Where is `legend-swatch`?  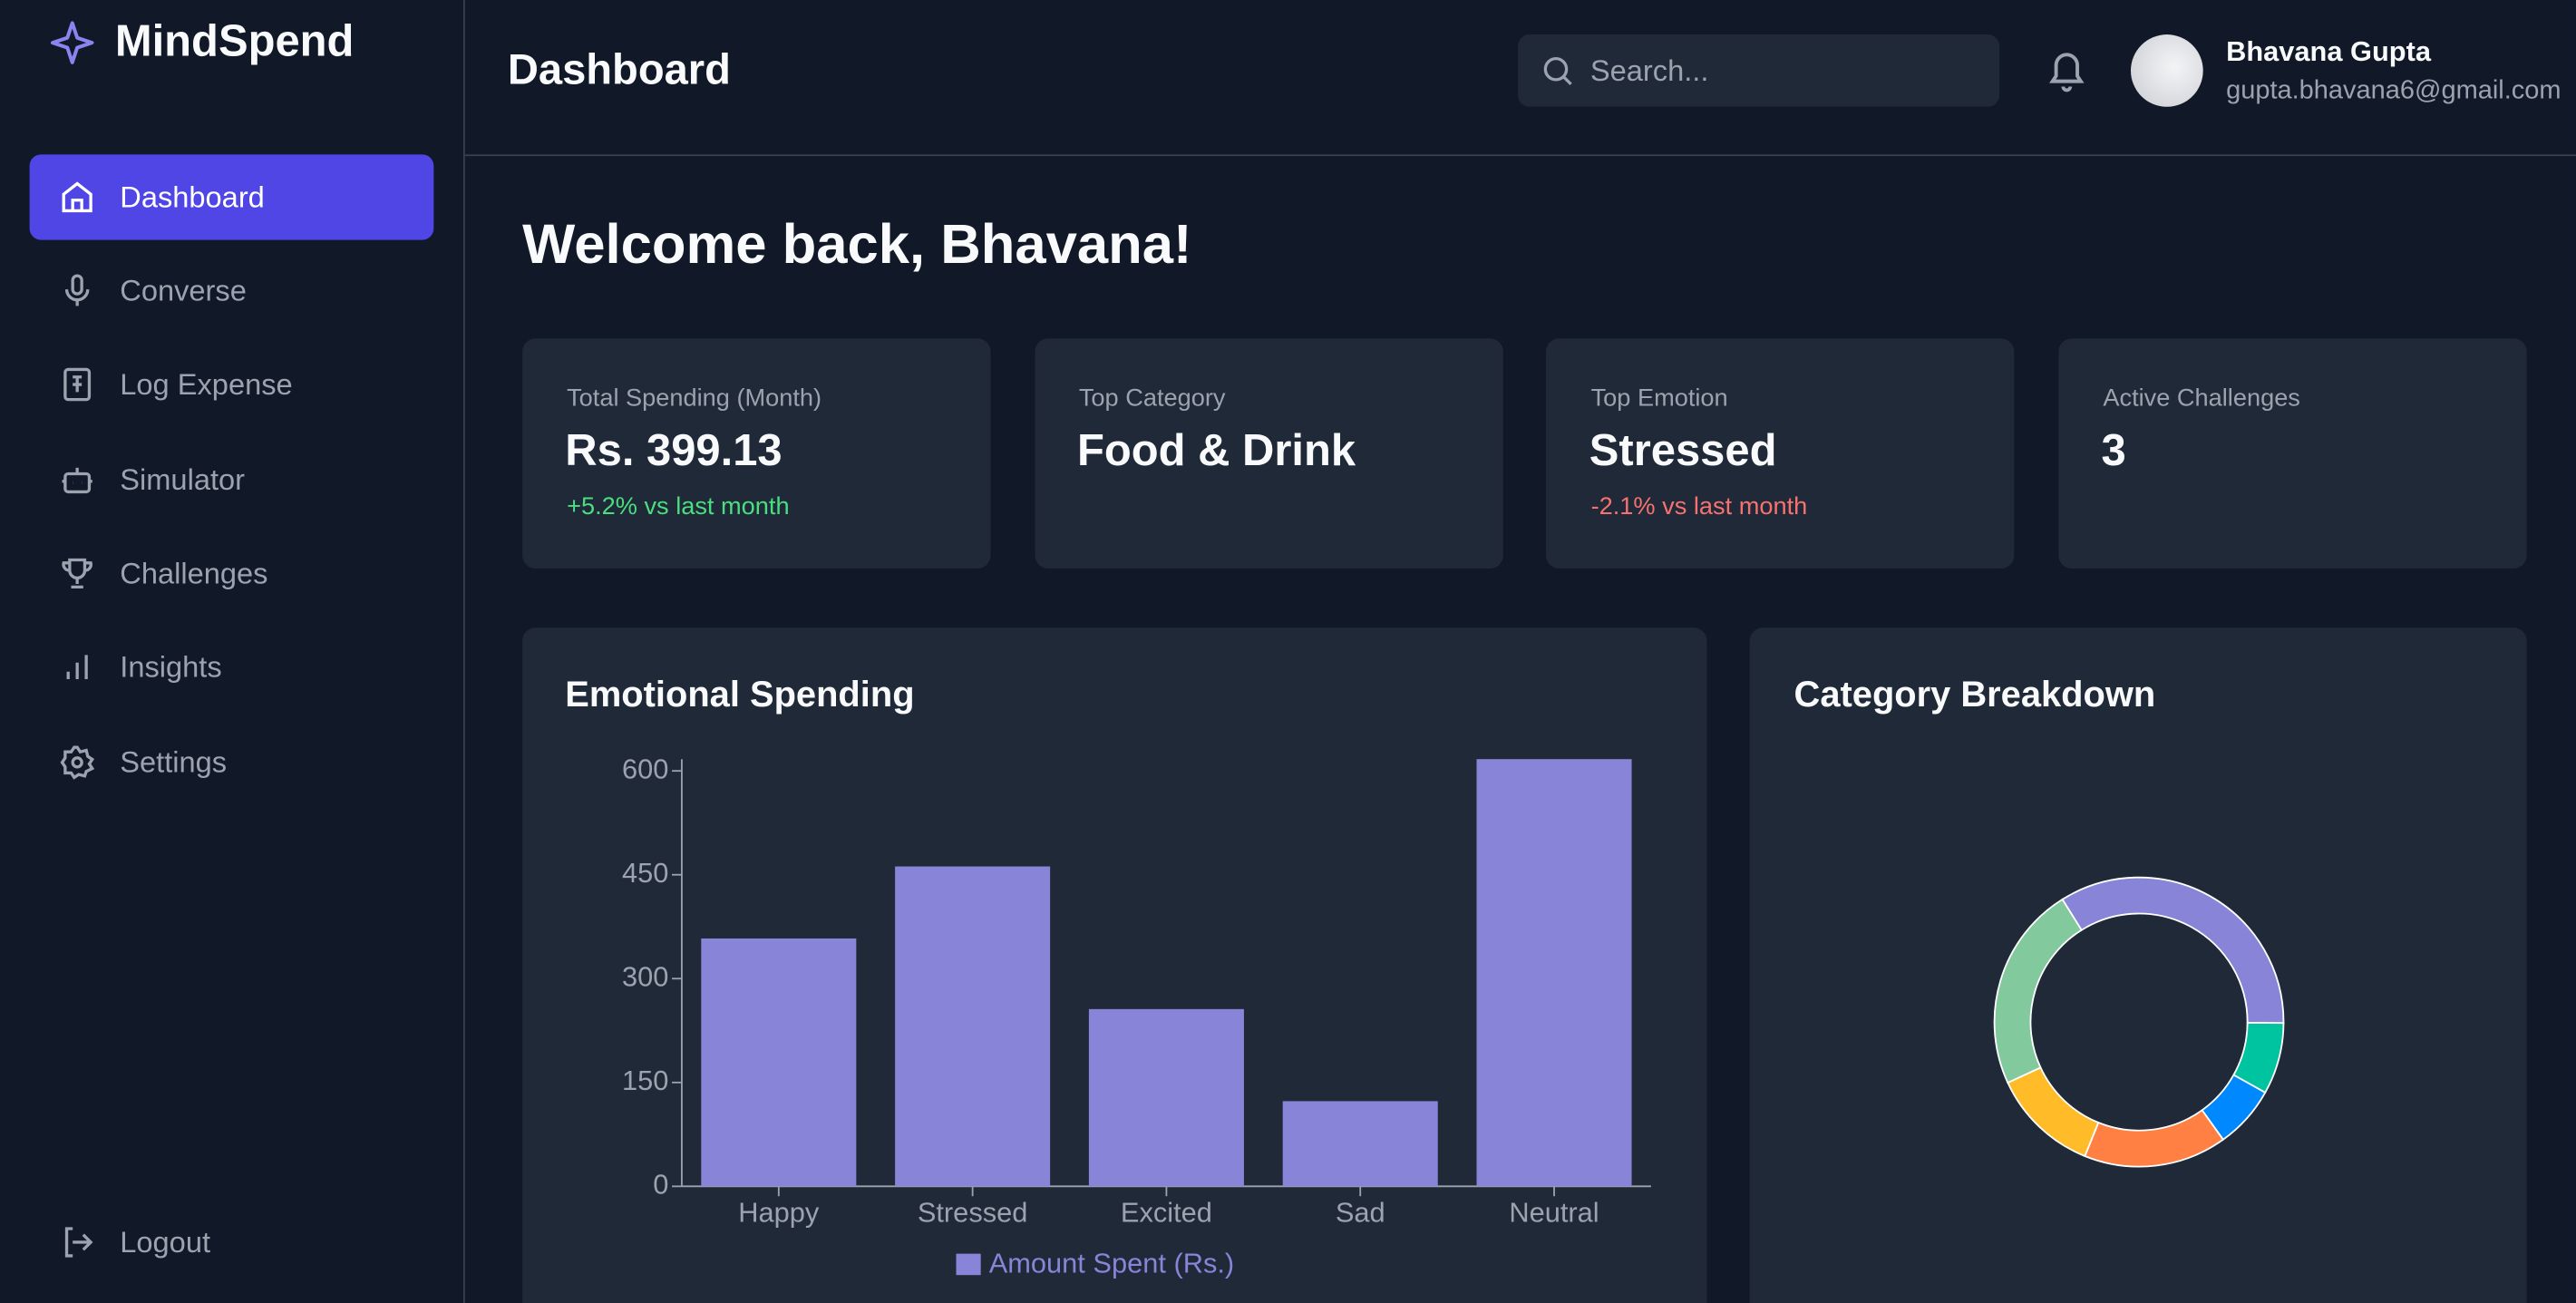
legend-swatch is located at coordinates (968, 1264).